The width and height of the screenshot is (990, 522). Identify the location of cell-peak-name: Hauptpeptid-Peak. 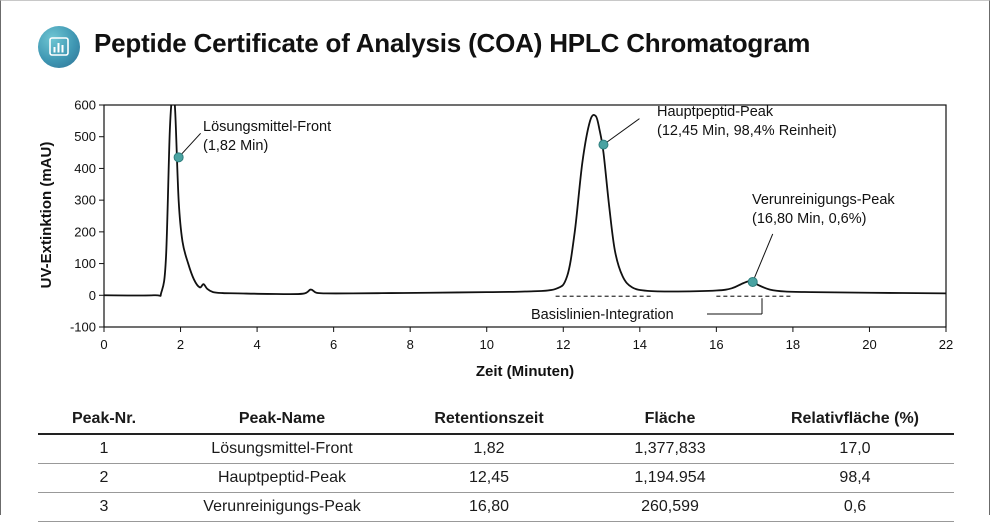
(282, 478).